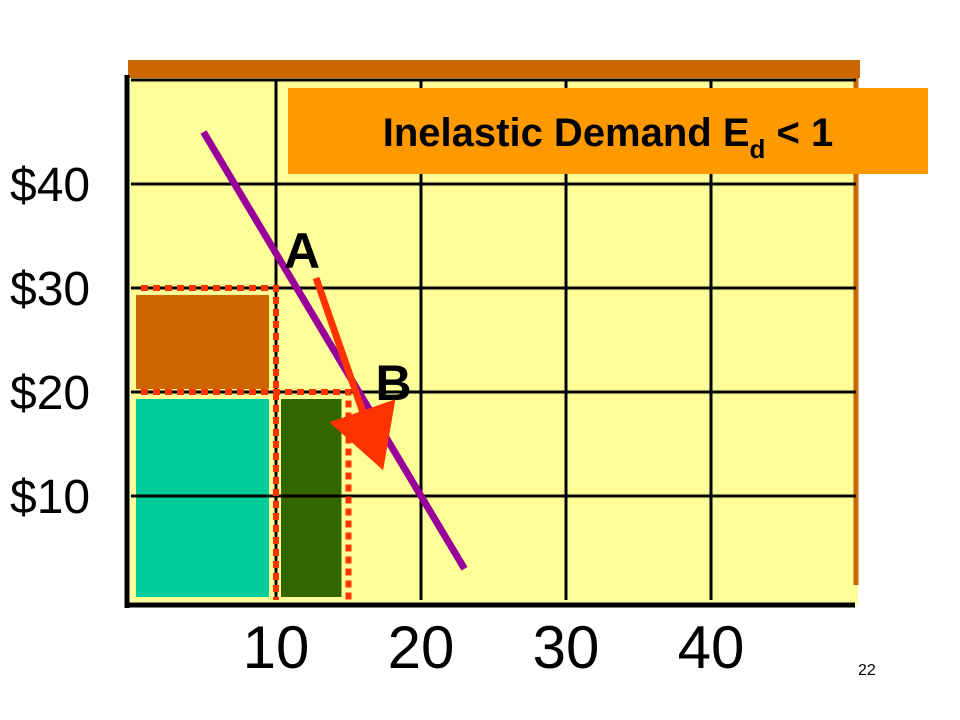 The image size is (960, 720). I want to click on guide-b, so click(246, 494).